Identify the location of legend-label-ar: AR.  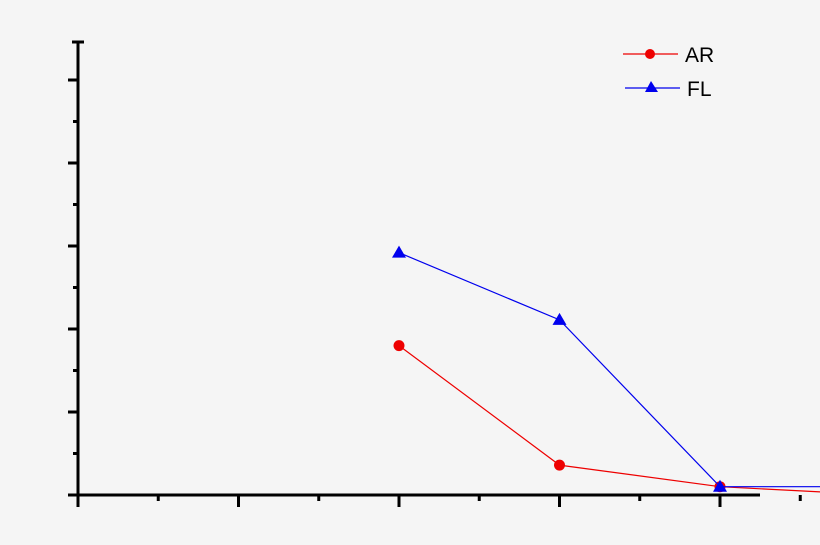
(699, 55).